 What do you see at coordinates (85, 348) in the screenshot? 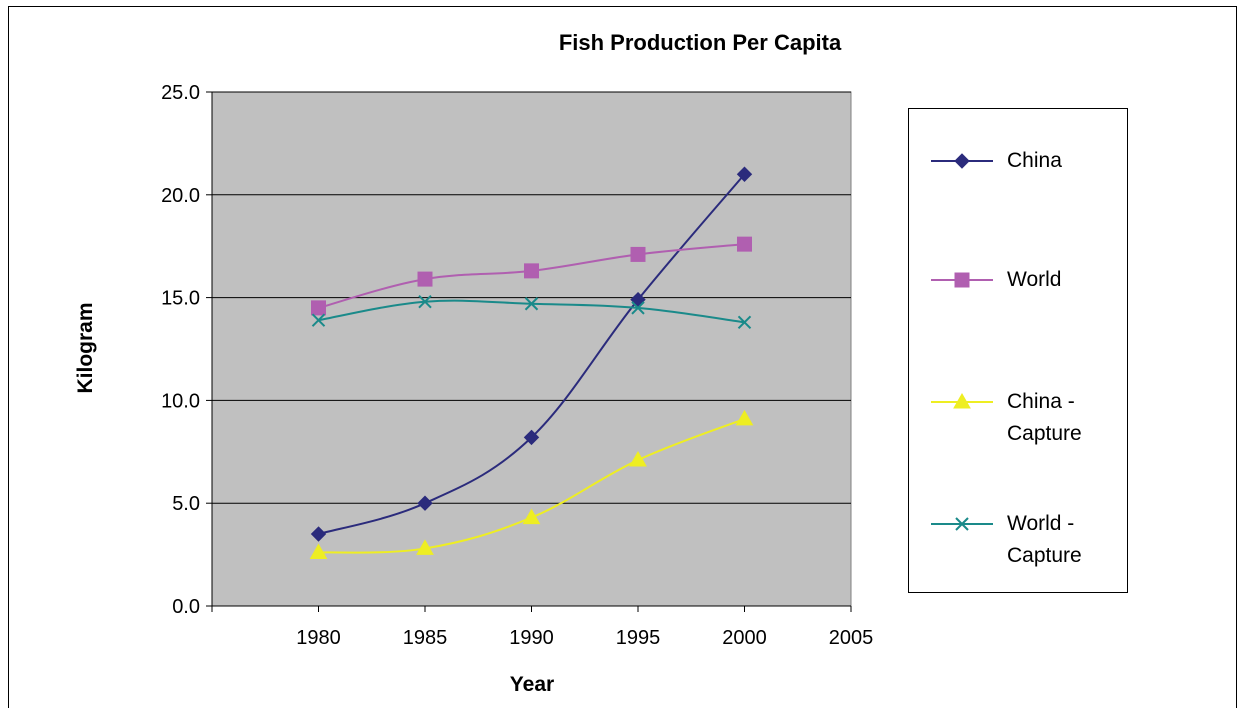
I see `y-axis-title: Kilogram` at bounding box center [85, 348].